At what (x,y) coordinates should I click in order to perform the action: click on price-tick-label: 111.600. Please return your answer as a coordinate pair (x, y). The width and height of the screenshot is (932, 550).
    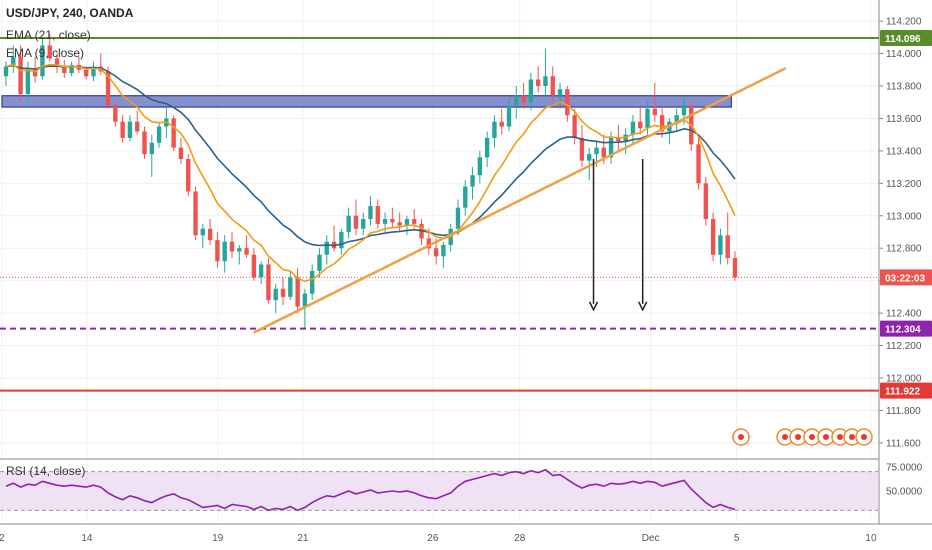
    Looking at the image, I should click on (903, 443).